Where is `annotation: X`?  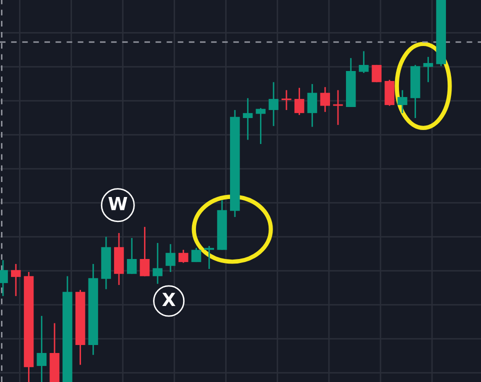 annotation: X is located at coordinates (169, 299).